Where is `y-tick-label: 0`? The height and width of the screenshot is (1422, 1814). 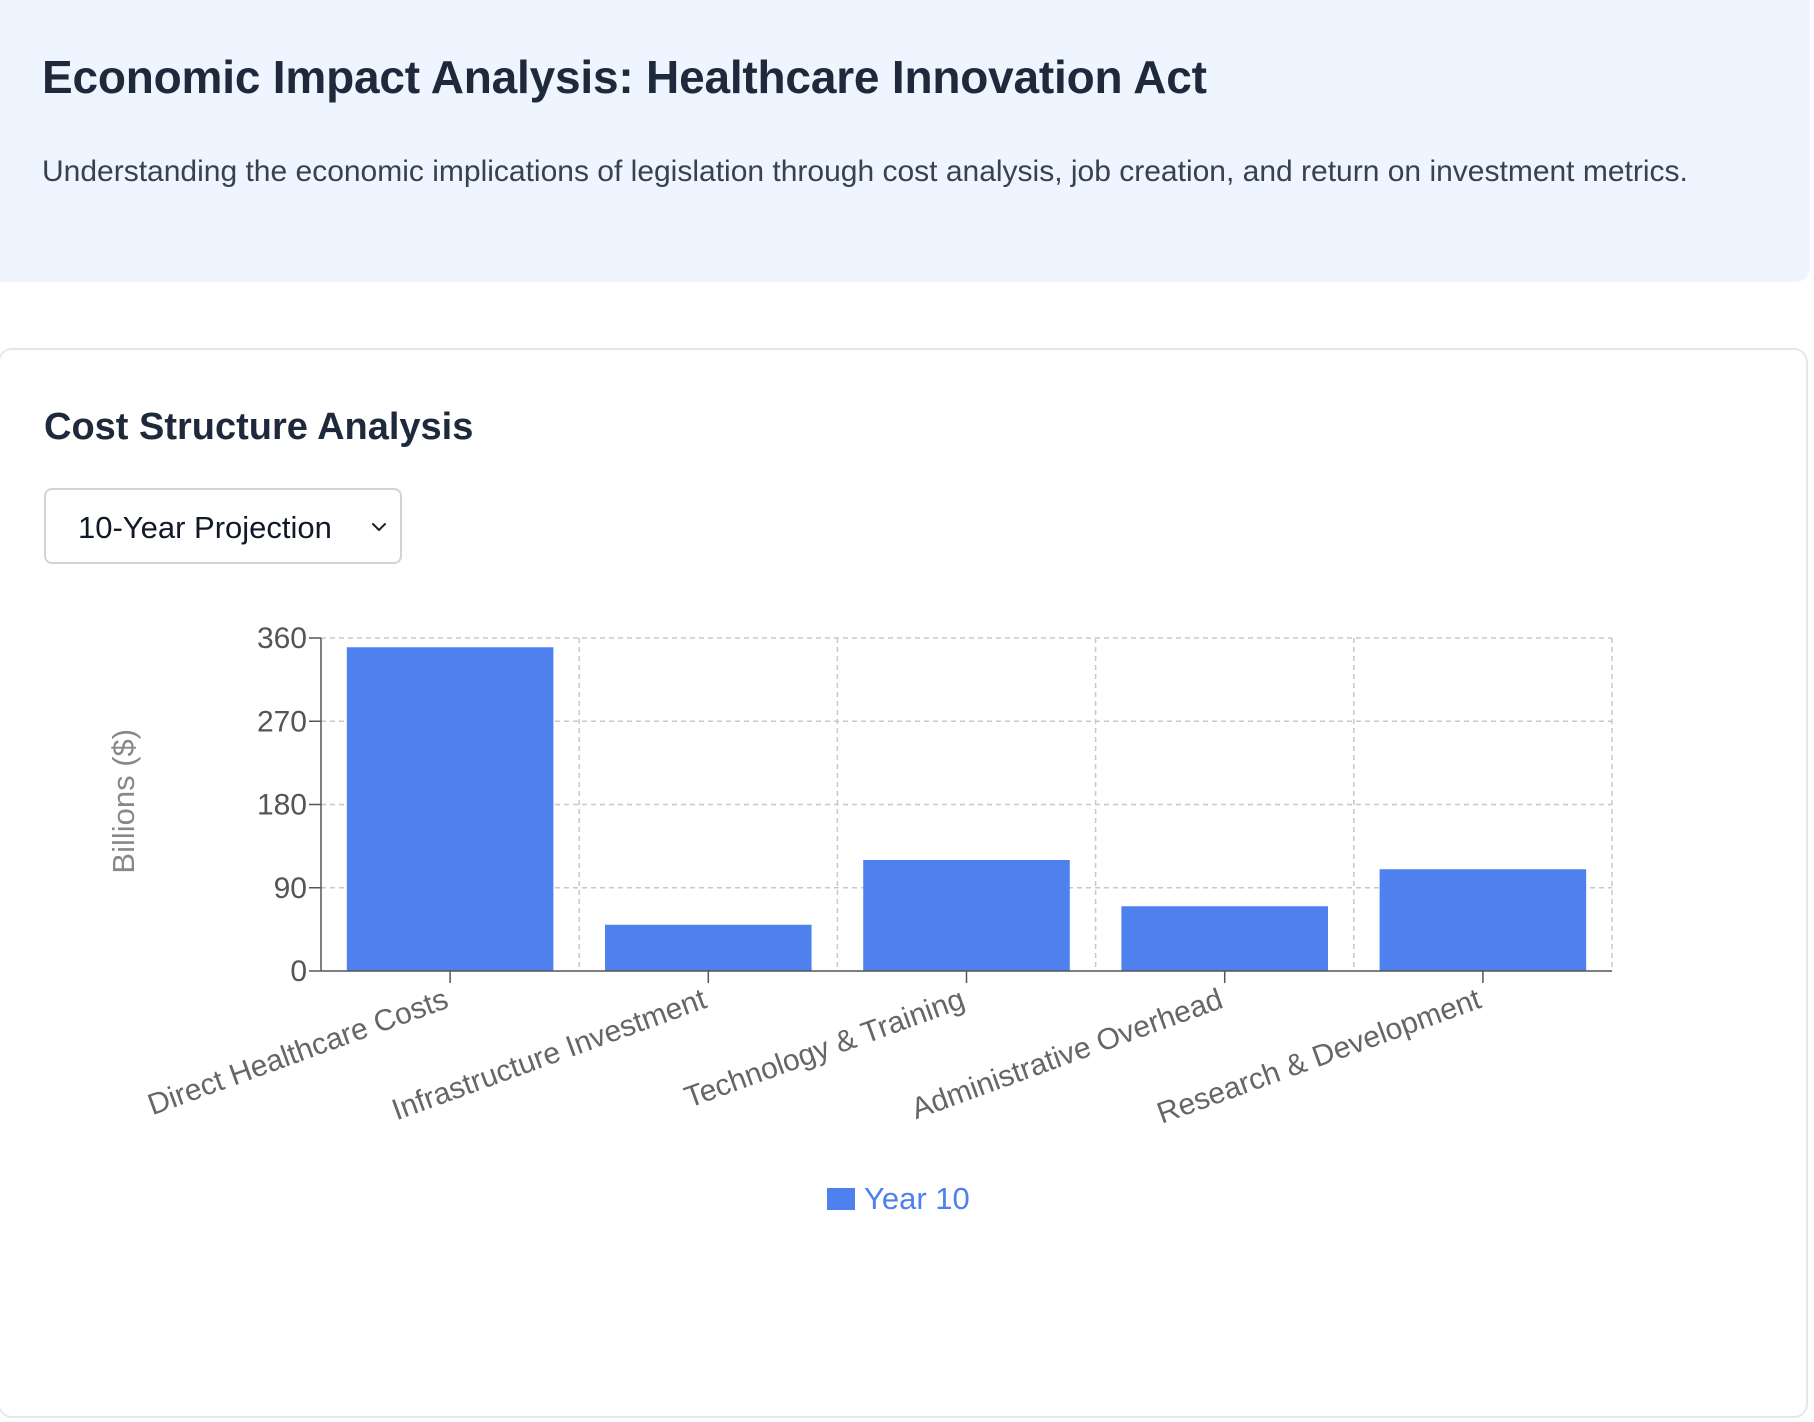
y-tick-label: 0 is located at coordinates (298, 971).